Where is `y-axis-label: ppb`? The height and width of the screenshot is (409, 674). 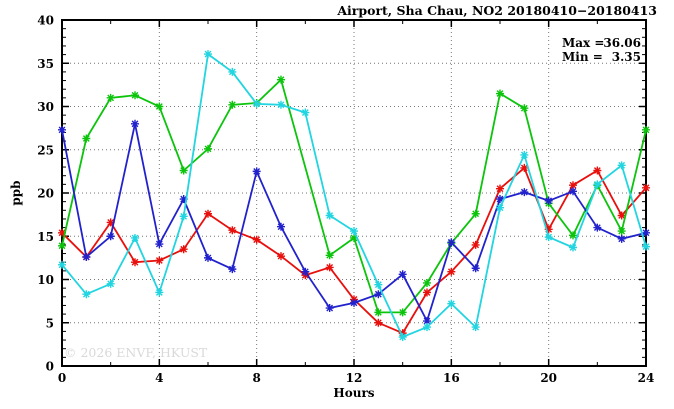
y-axis-label: ppb is located at coordinates (16, 192).